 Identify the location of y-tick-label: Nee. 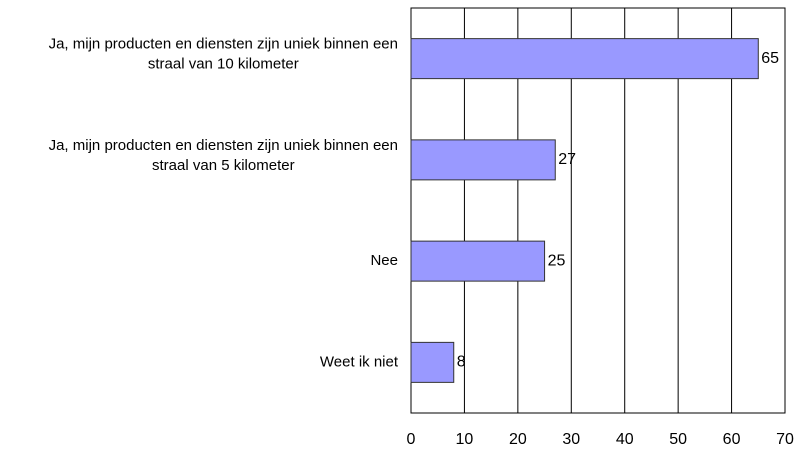
(384, 260).